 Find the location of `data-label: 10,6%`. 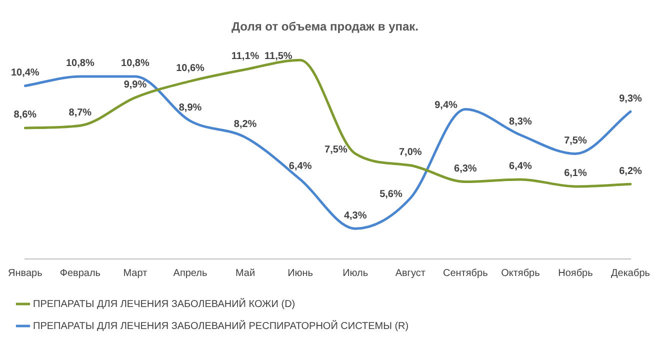

data-label: 10,6% is located at coordinates (190, 68).